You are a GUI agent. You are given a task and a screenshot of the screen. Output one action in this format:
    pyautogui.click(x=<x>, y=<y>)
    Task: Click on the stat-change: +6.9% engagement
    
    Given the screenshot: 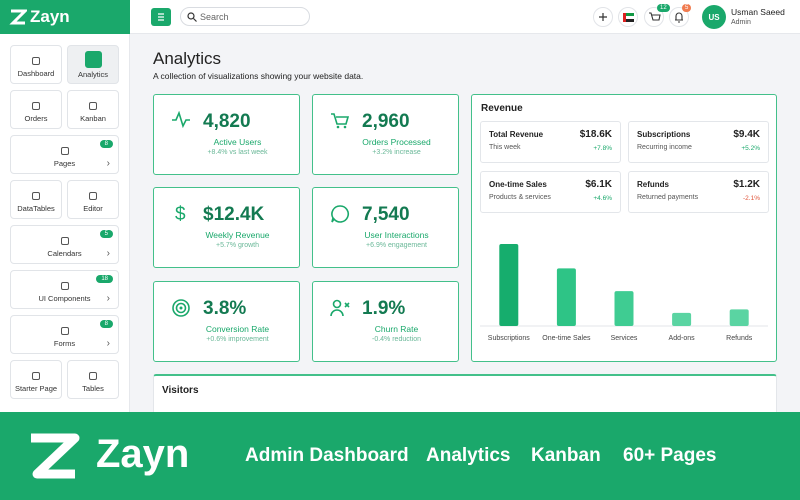 What is the action you would take?
    pyautogui.click(x=396, y=245)
    